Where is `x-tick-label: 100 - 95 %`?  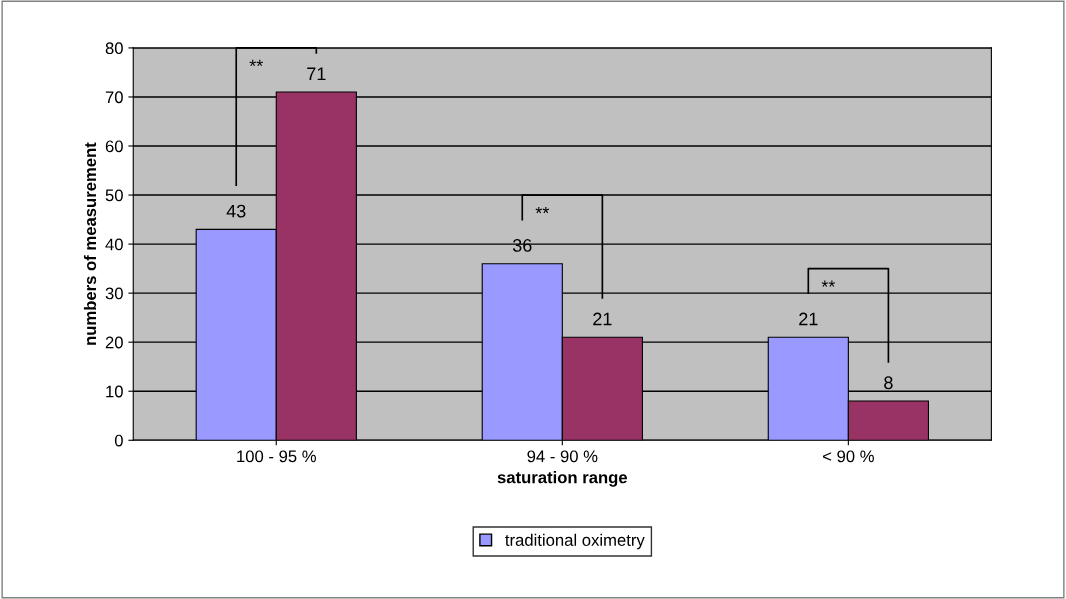
x-tick-label: 100 - 95 % is located at coordinates (276, 456).